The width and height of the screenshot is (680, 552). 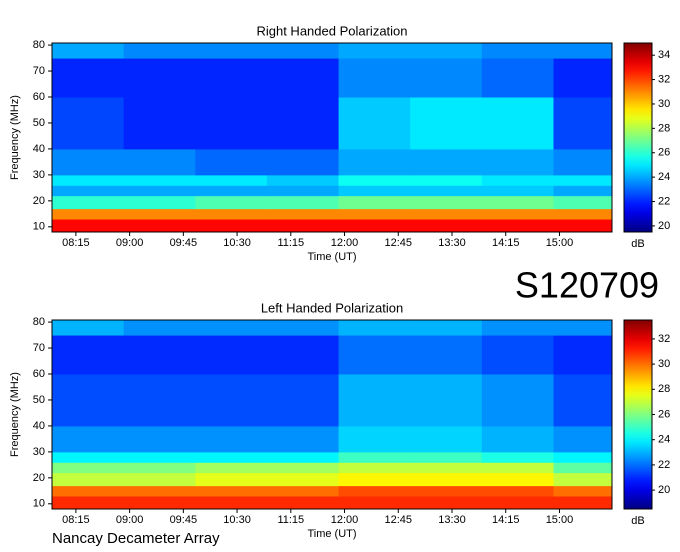 What do you see at coordinates (637, 244) in the screenshot?
I see `colorbar-label: dB` at bounding box center [637, 244].